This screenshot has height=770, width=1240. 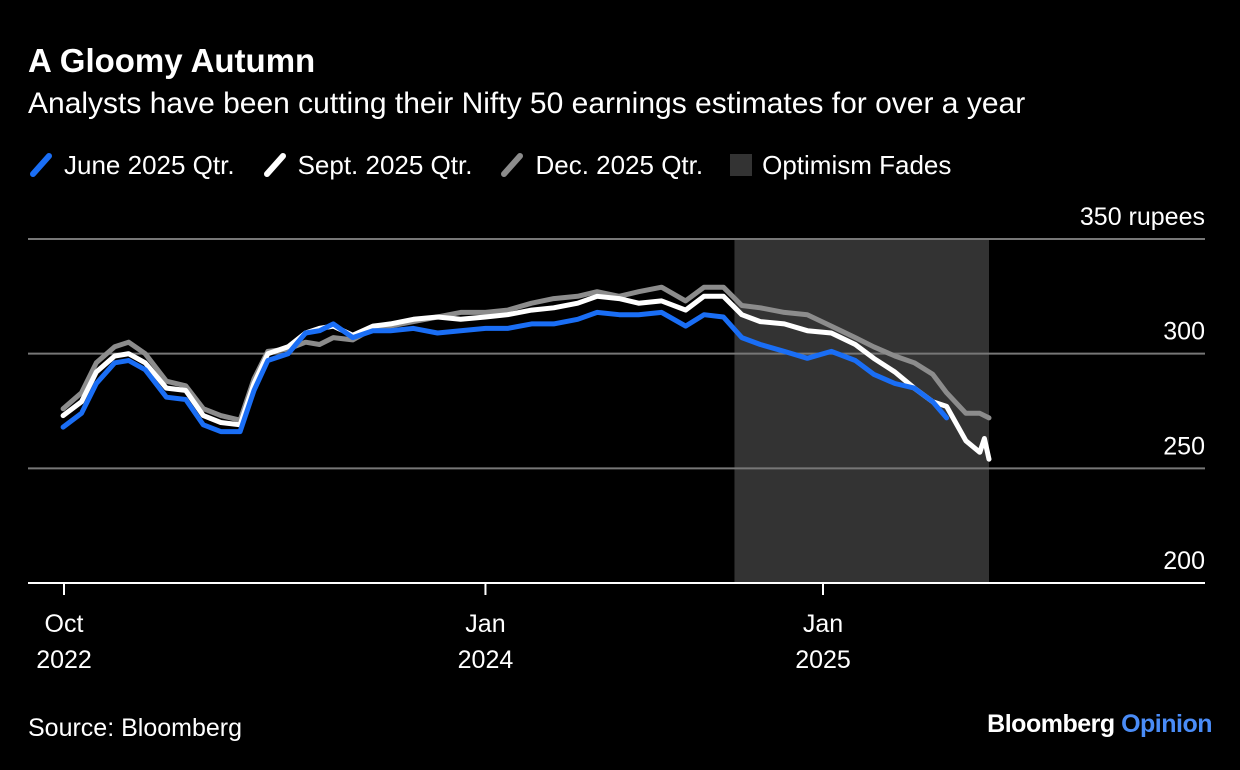 I want to click on chart-title: A Gloomy Autumn, so click(x=172, y=60).